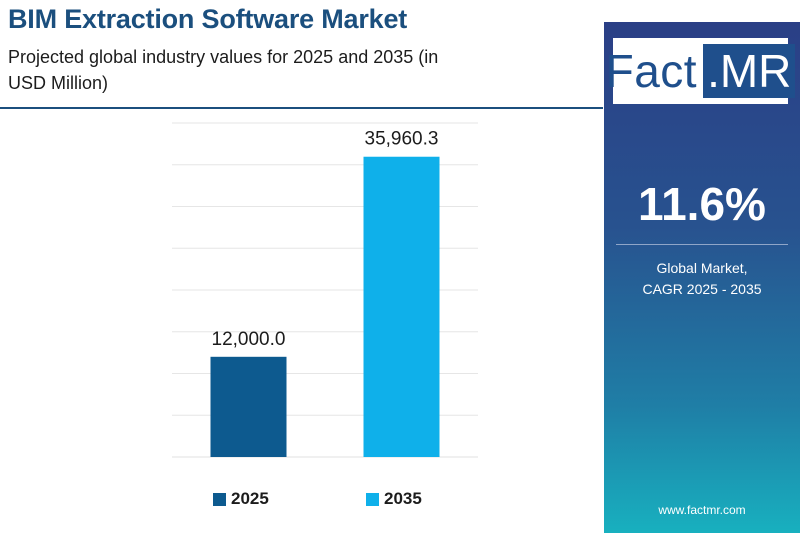 Image resolution: width=800 pixels, height=533 pixels. Describe the element at coordinates (702, 268) in the screenshot. I see `cagr-caption-line1: Global Market,` at that location.